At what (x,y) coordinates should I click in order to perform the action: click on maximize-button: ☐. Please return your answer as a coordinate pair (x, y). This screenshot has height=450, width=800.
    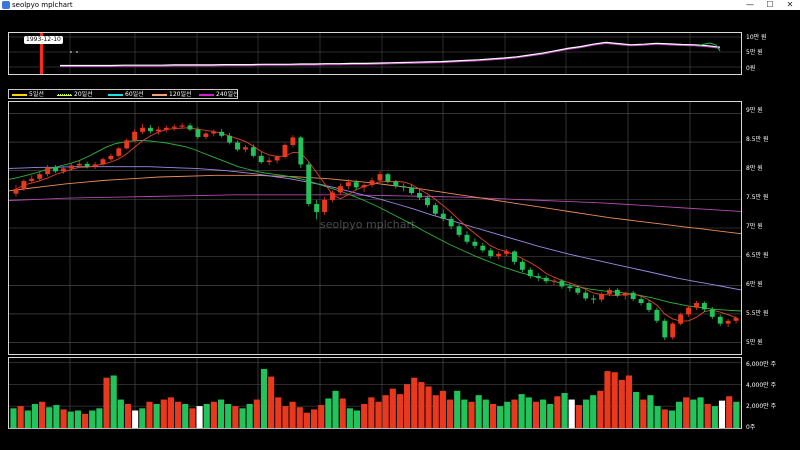
    Looking at the image, I should click on (770, 4).